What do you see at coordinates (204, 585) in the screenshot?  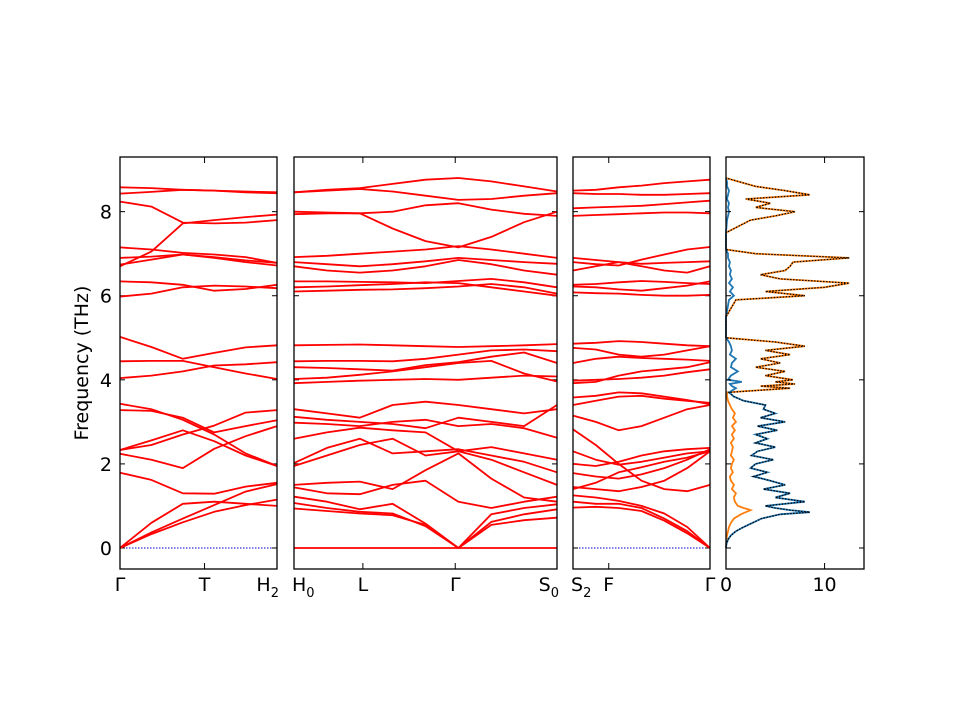 I see `x-tick-label: T` at bounding box center [204, 585].